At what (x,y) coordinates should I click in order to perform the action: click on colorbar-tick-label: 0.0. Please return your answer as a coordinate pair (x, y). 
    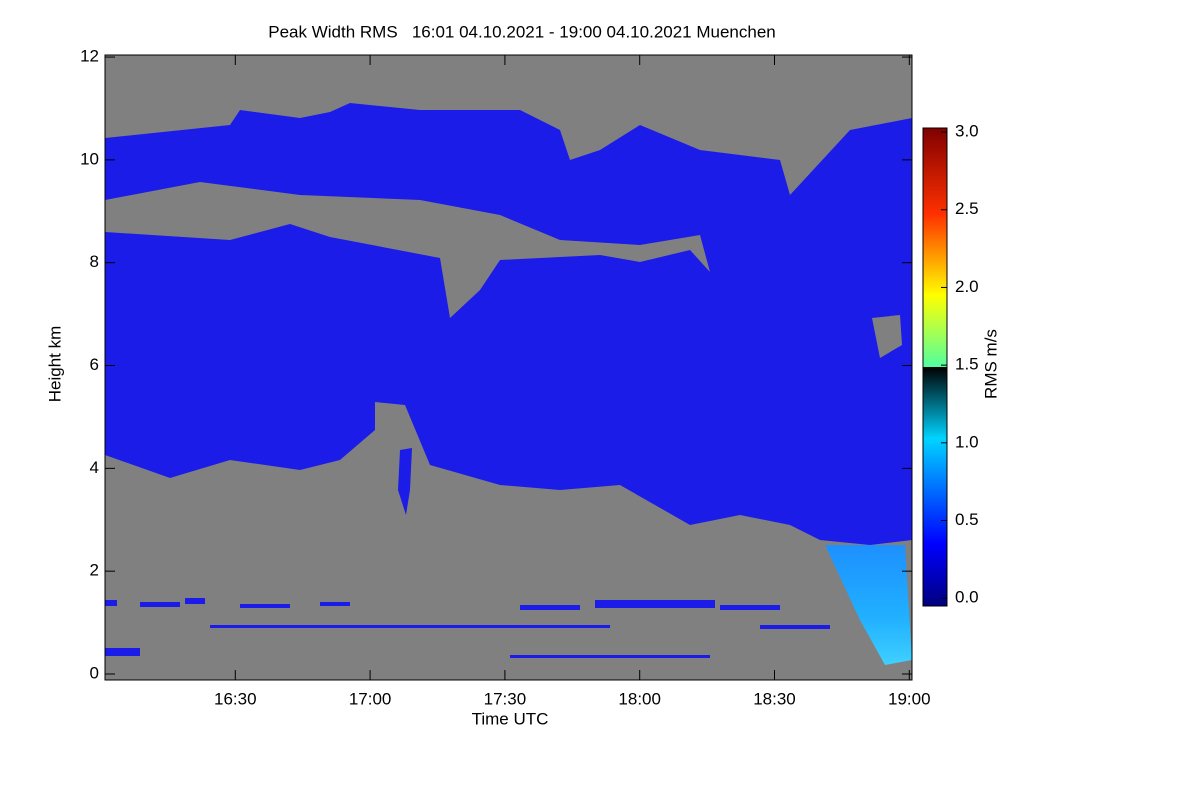
    Looking at the image, I should click on (967, 597).